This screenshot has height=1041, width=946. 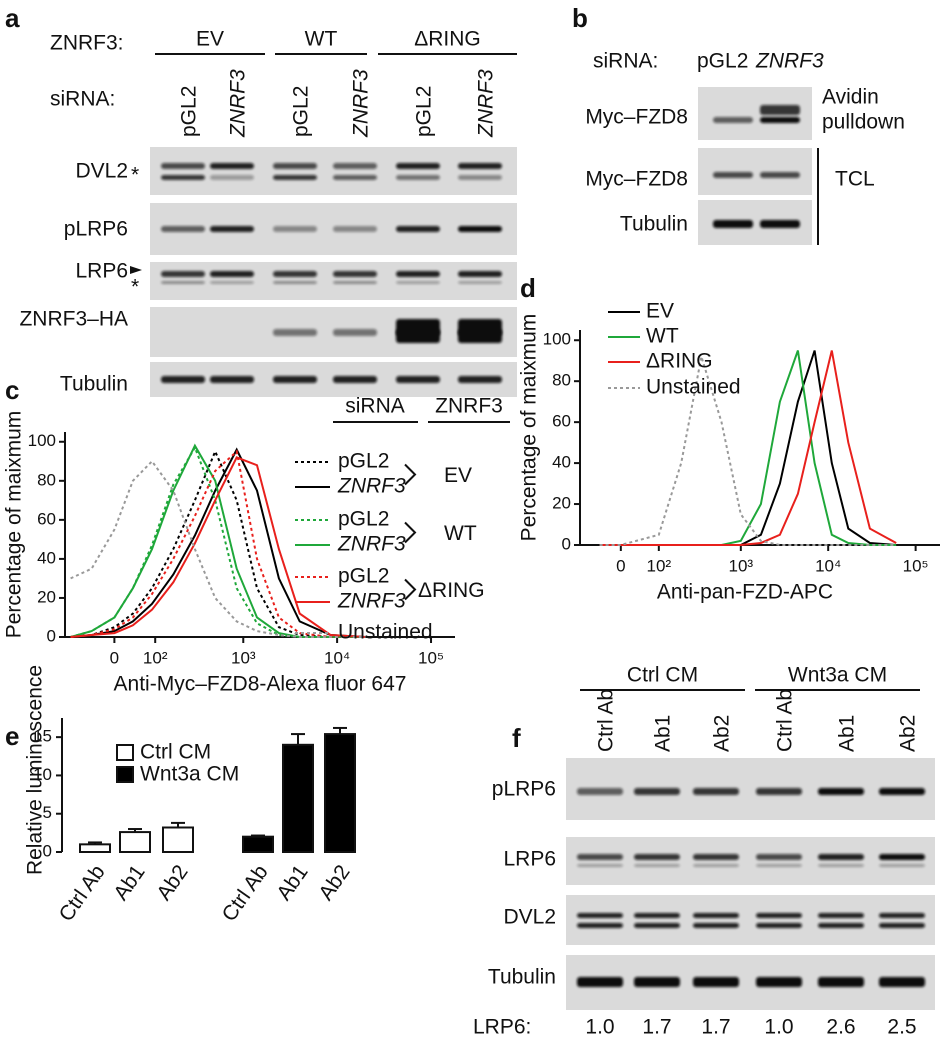 I want to click on panel-letter: f, so click(x=516, y=738).